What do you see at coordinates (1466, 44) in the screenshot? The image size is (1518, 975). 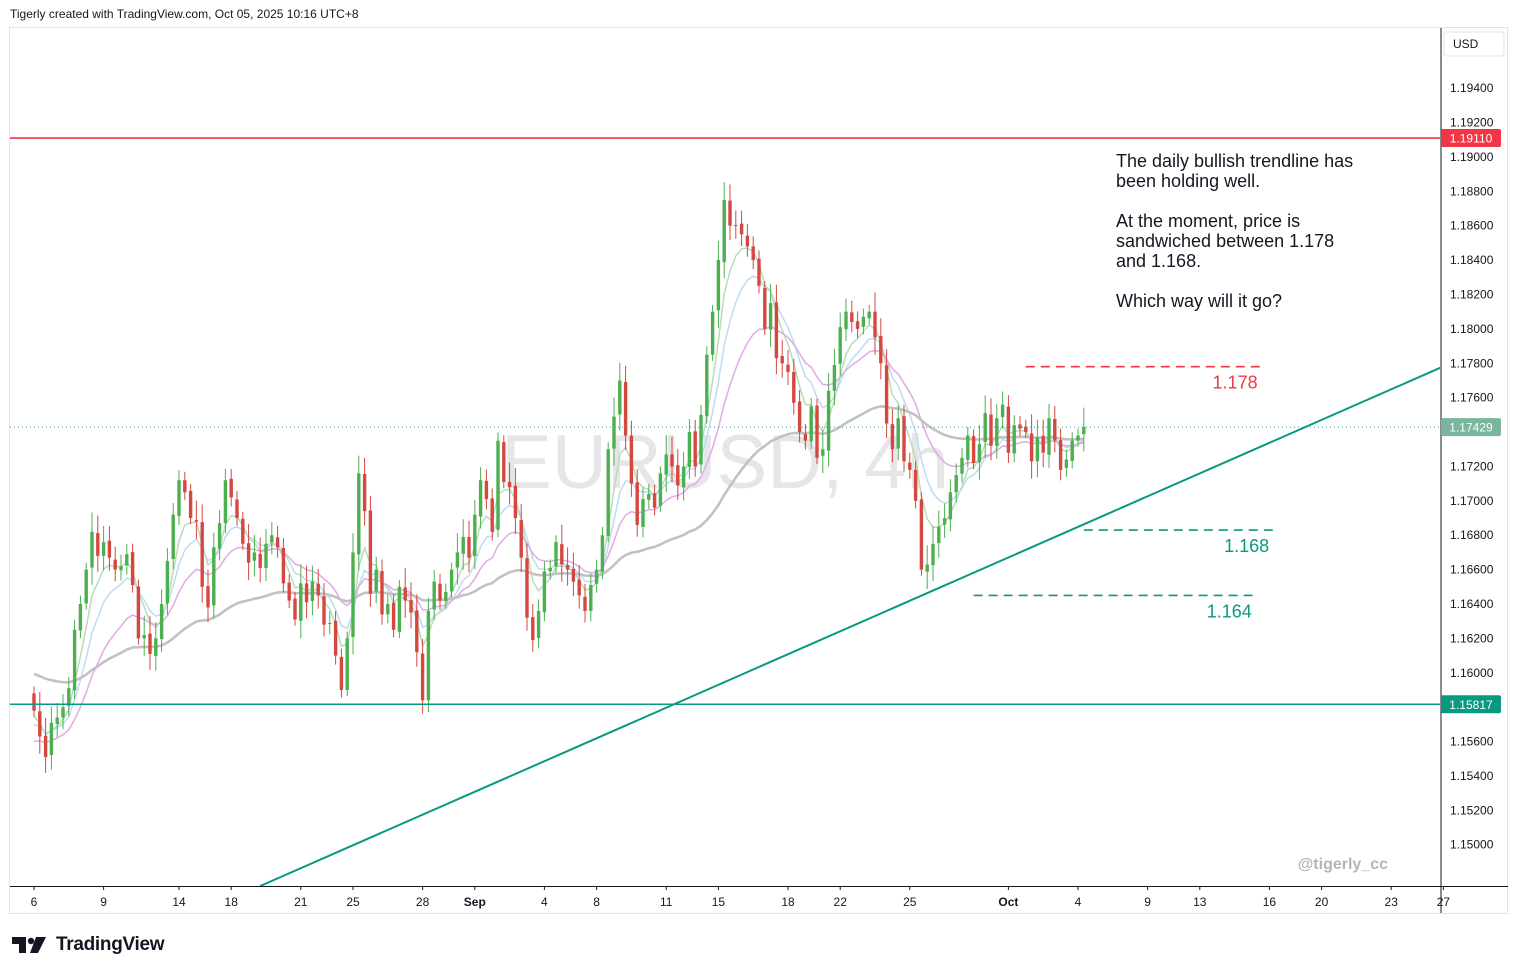 I see `currency-label: USD` at bounding box center [1466, 44].